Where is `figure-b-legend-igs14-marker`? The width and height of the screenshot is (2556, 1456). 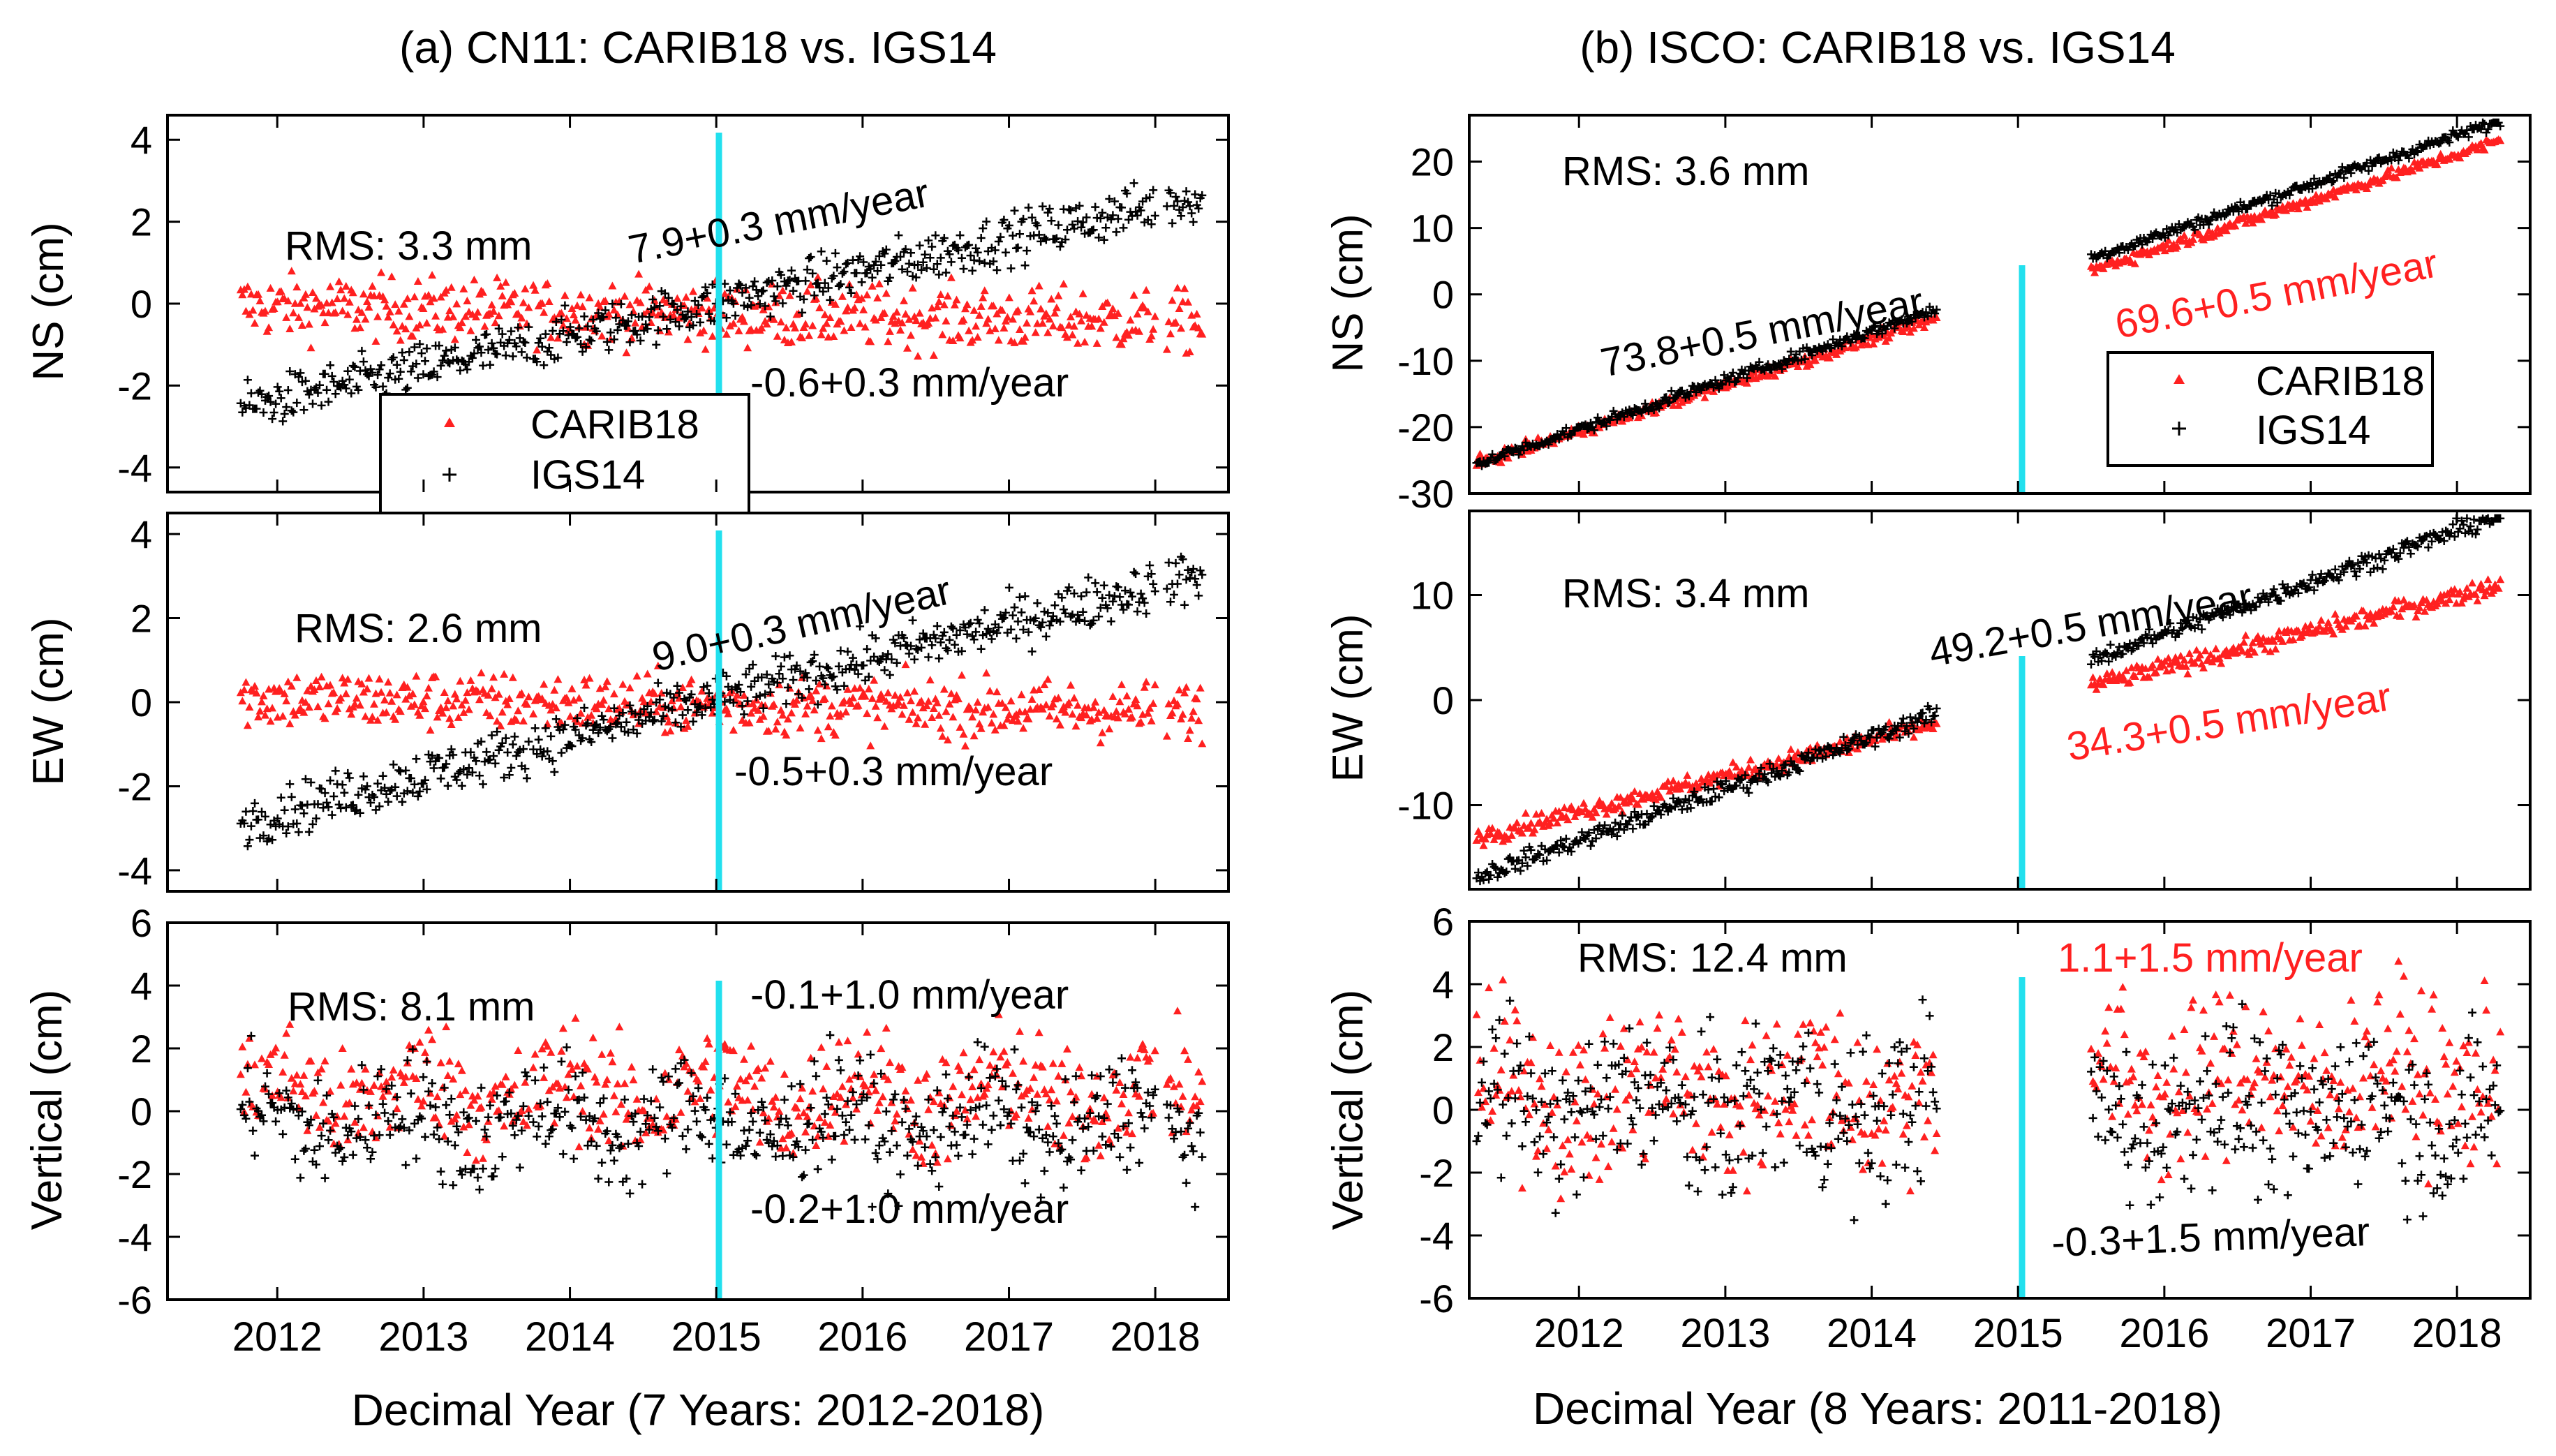 figure-b-legend-igs14-marker is located at coordinates (2179, 429).